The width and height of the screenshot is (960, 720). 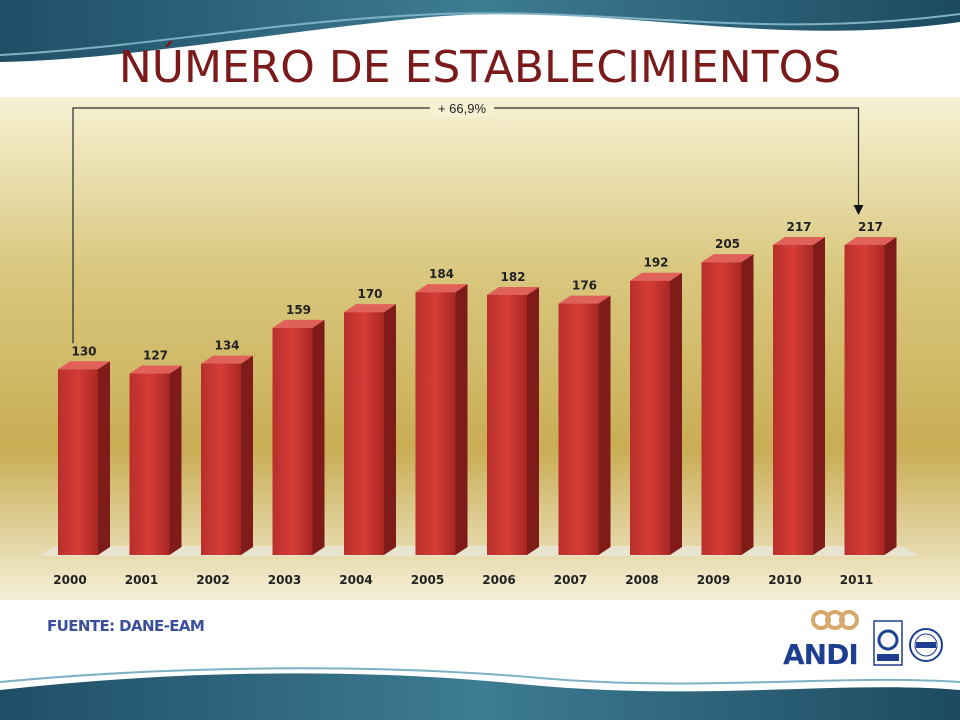 I want to click on x-tick-label: 2009, so click(x=713, y=580).